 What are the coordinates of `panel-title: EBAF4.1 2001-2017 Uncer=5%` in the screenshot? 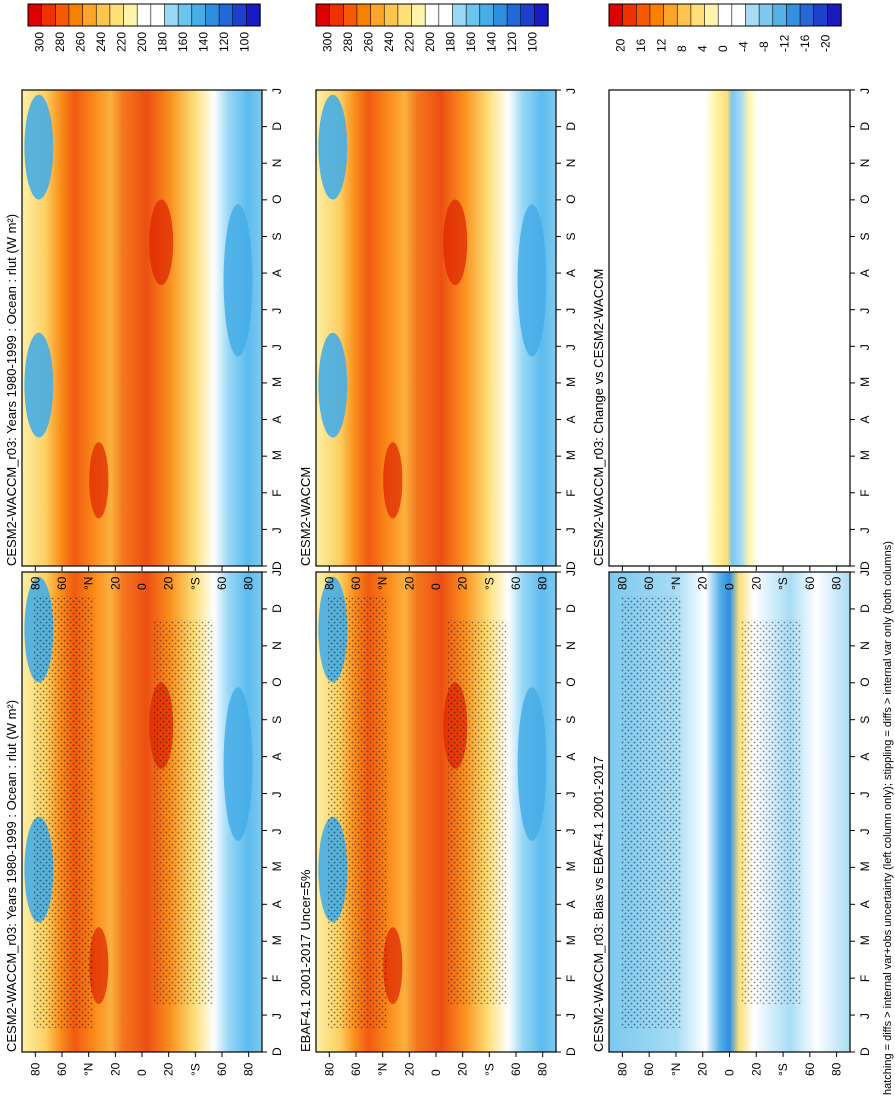 It's located at (305, 960).